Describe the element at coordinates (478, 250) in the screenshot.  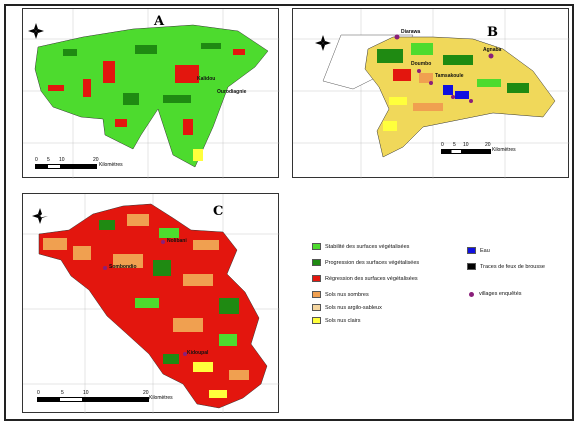
I see `legend-item-water: Eau` at that location.